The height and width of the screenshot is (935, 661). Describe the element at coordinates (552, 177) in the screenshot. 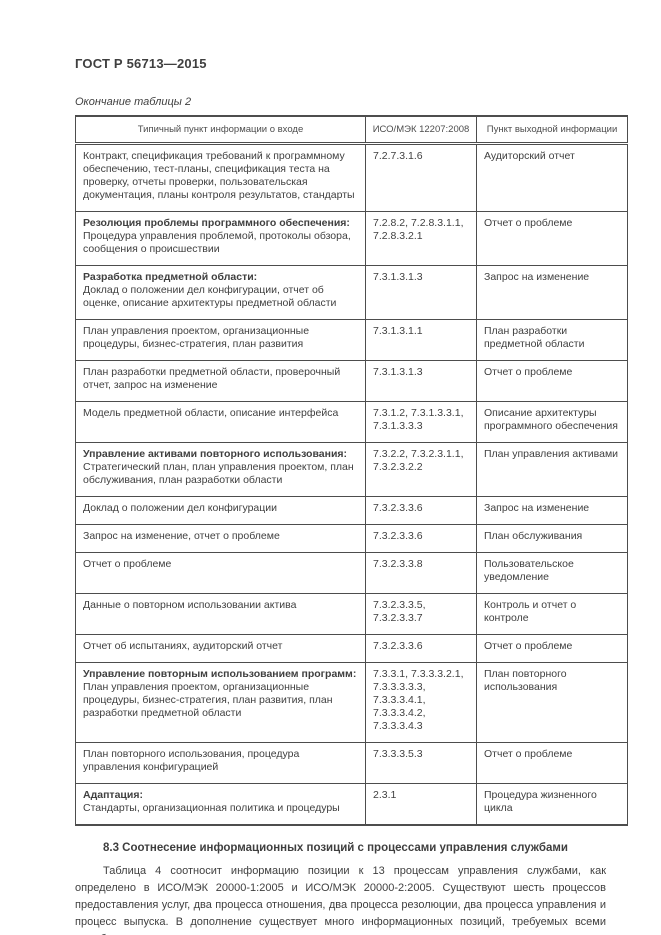

I see `output-info-cell: Аудиторский отчет` at that location.